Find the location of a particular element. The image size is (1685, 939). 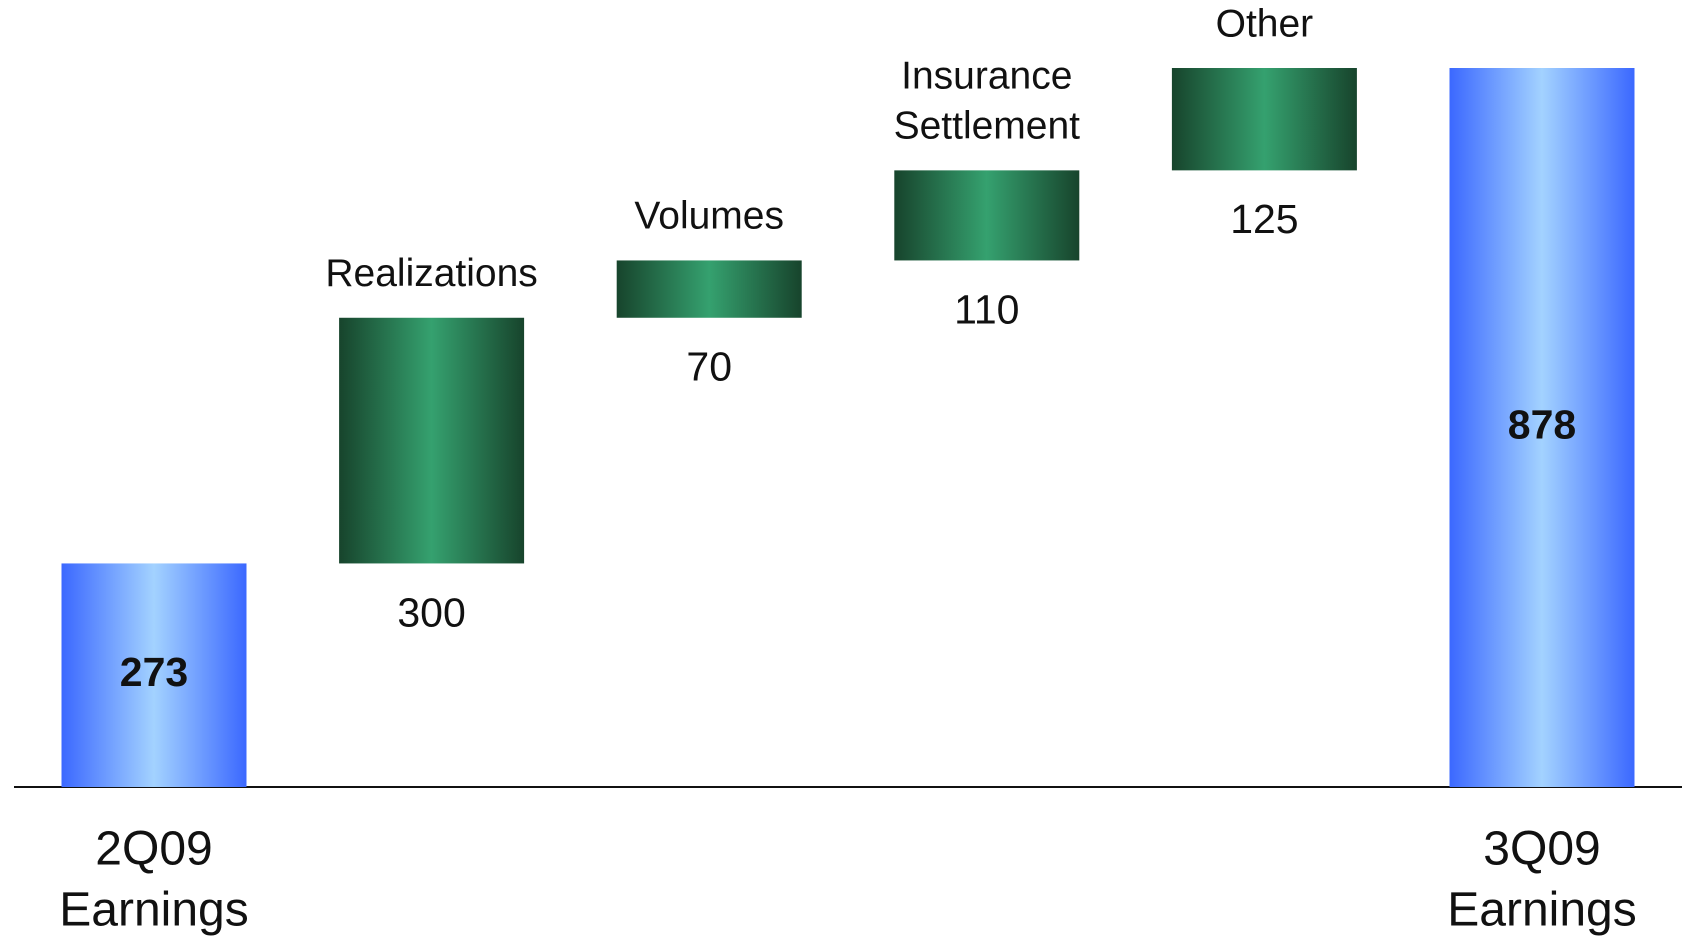

category-label: Realizations is located at coordinates (431, 273).